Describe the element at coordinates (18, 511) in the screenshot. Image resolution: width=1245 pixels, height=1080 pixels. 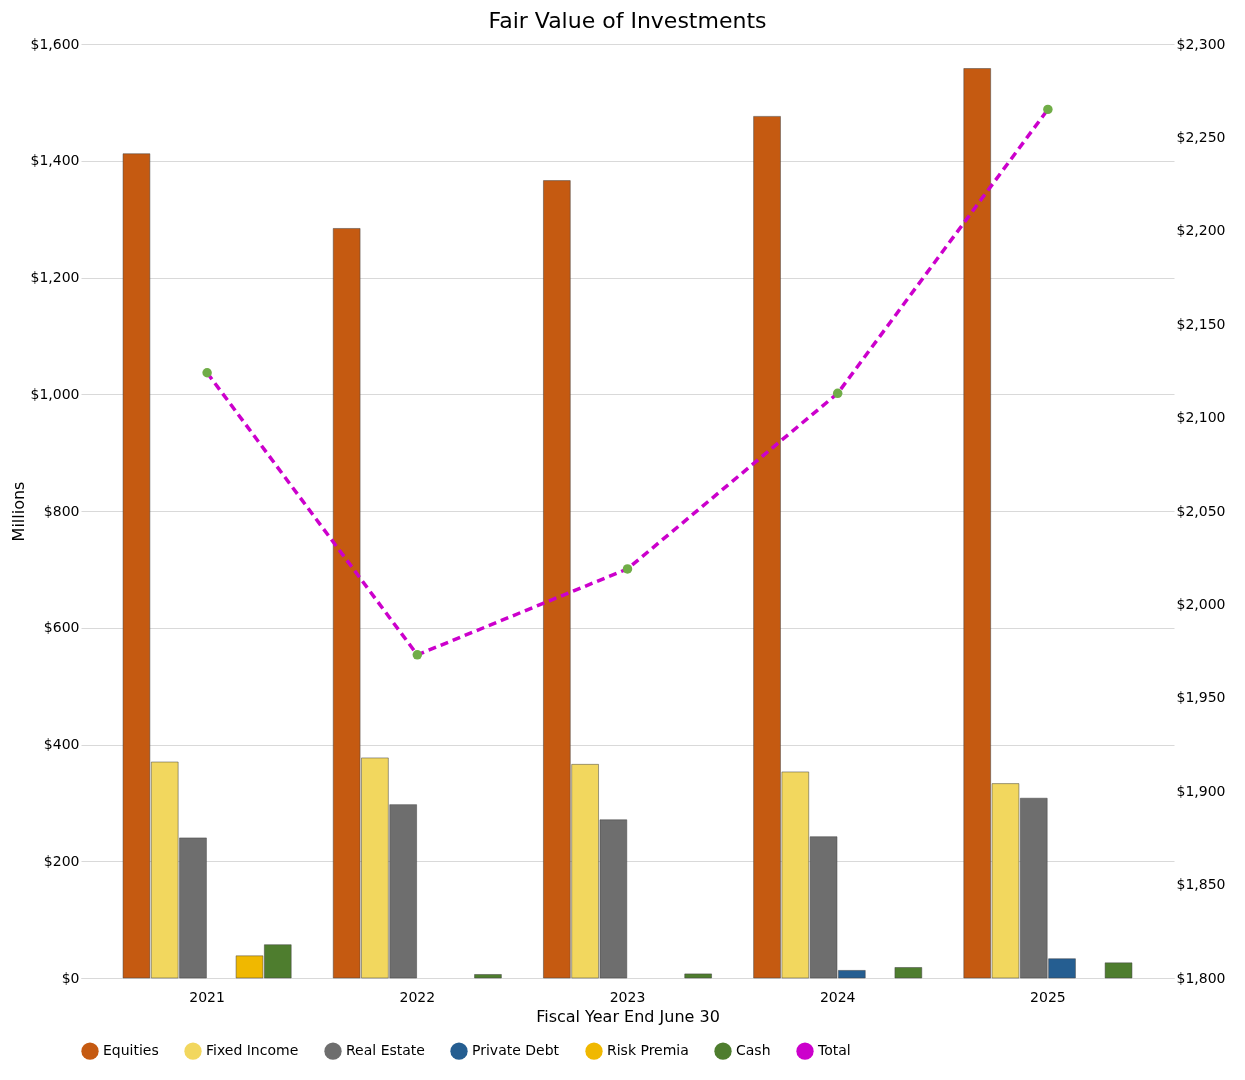
I see `y-axis-title: Millions` at that location.